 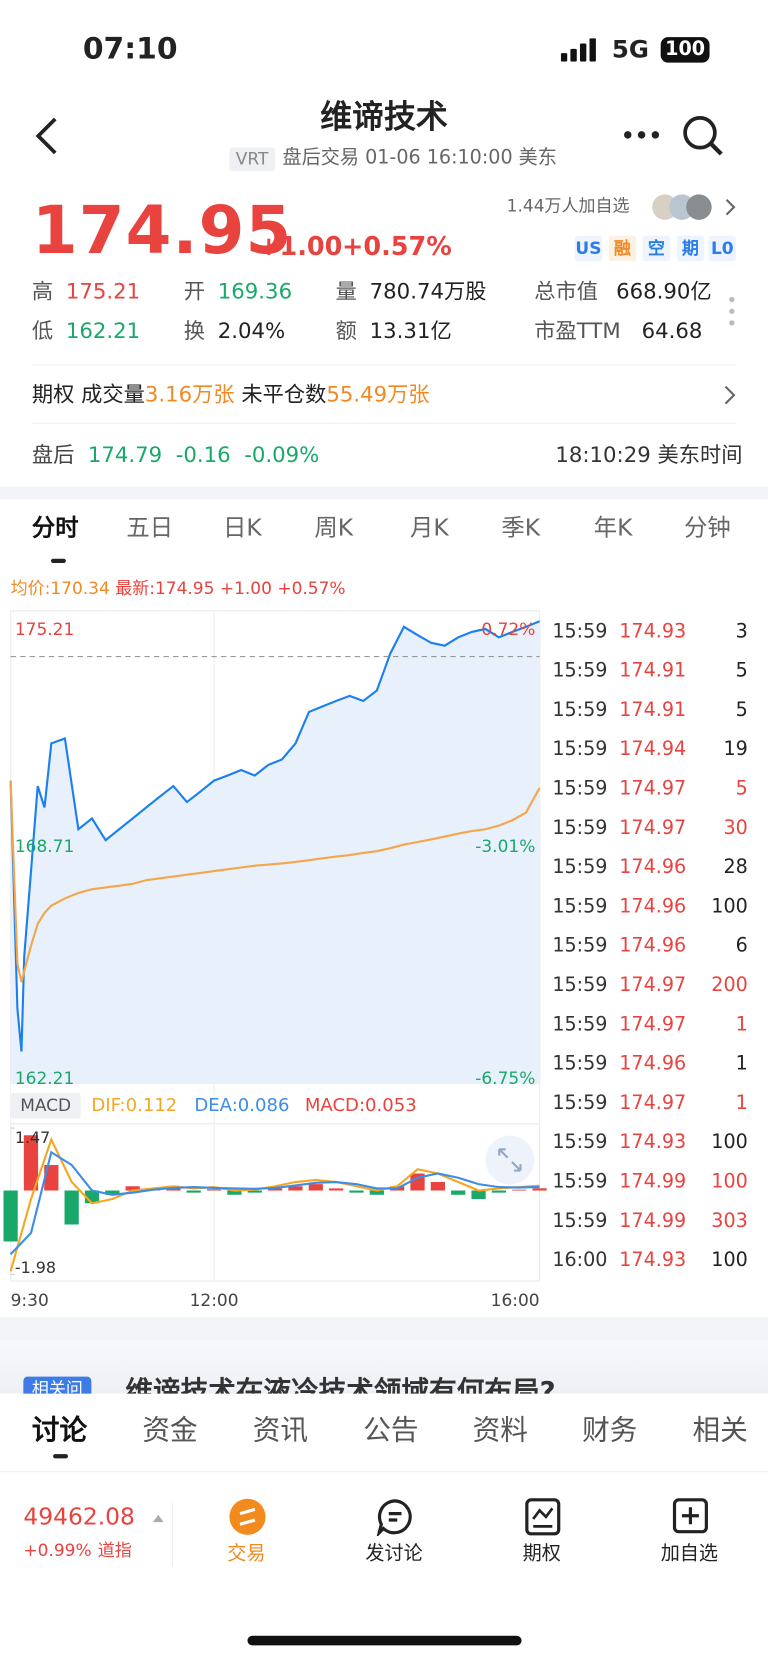 What do you see at coordinates (346, 330) in the screenshot?
I see `stat-label: 额` at bounding box center [346, 330].